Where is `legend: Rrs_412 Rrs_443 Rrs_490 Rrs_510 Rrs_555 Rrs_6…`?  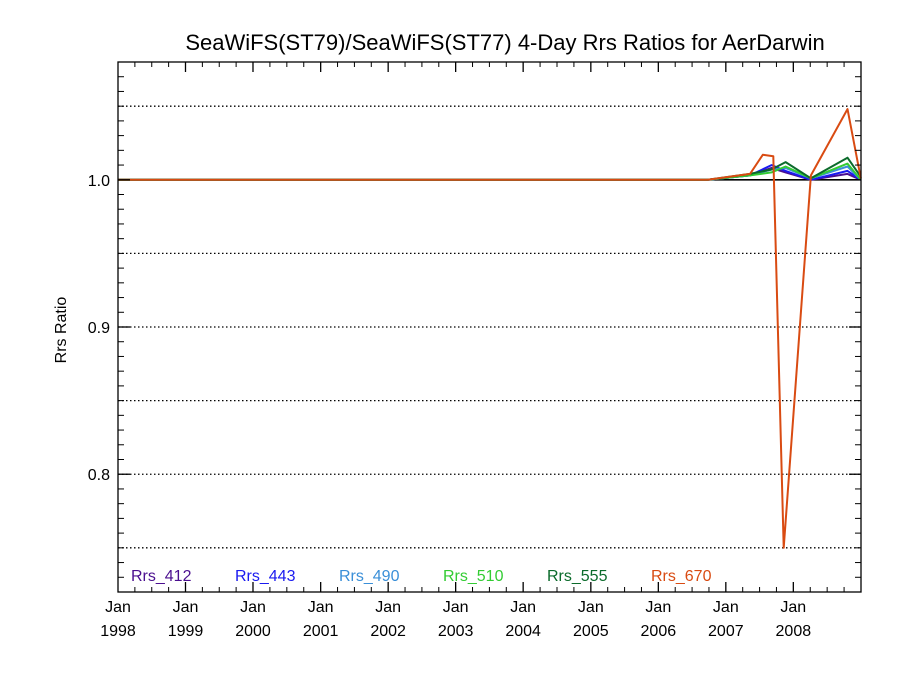
legend: Rrs_412 Rrs_443 Rrs_490 Rrs_510 Rrs_555 Rrs_6… is located at coordinates (421, 576).